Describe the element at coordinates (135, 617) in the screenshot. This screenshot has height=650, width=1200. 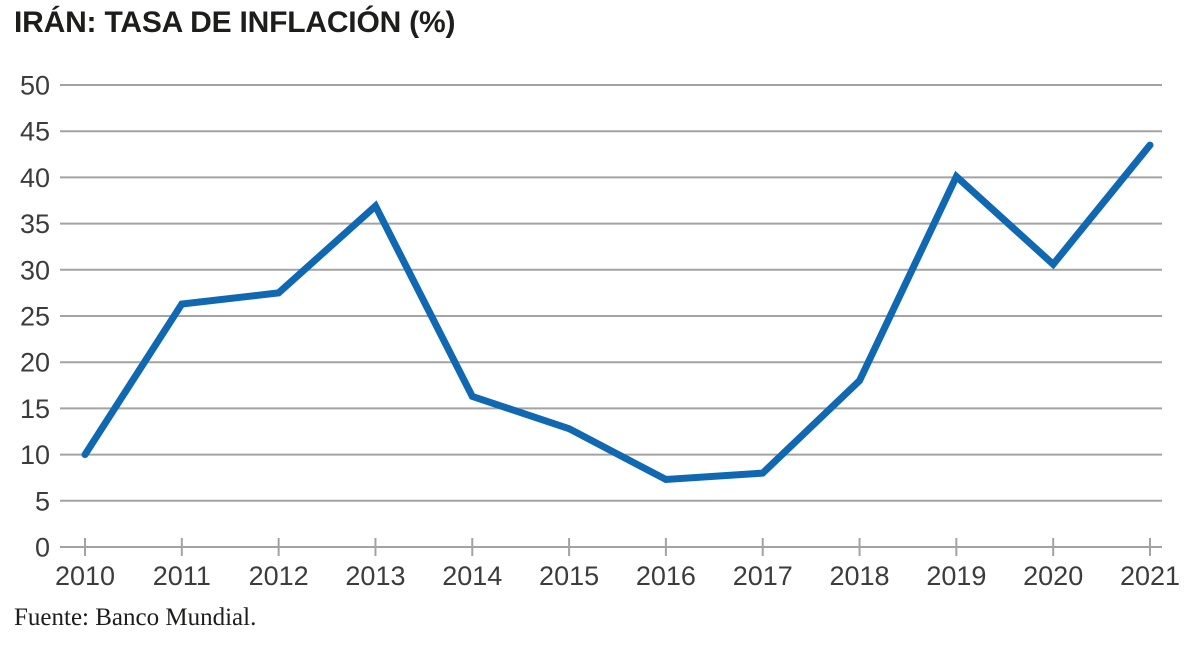
I see `source-note: Fuente: Banco Mundial.` at that location.